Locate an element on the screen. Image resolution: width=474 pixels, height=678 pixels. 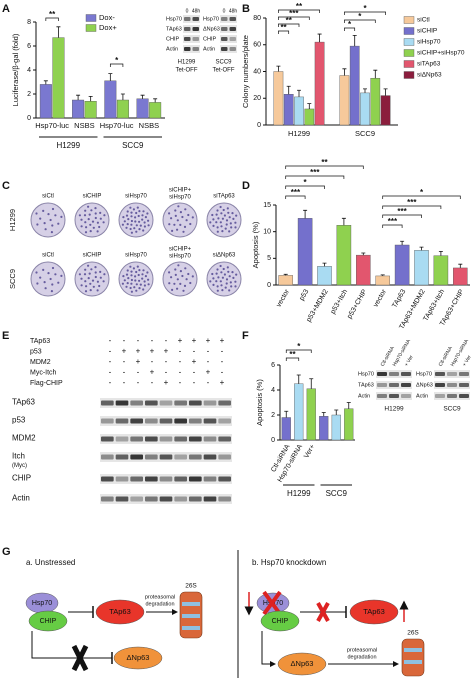
x-tick-label: vector is located at coordinates (380, 298).